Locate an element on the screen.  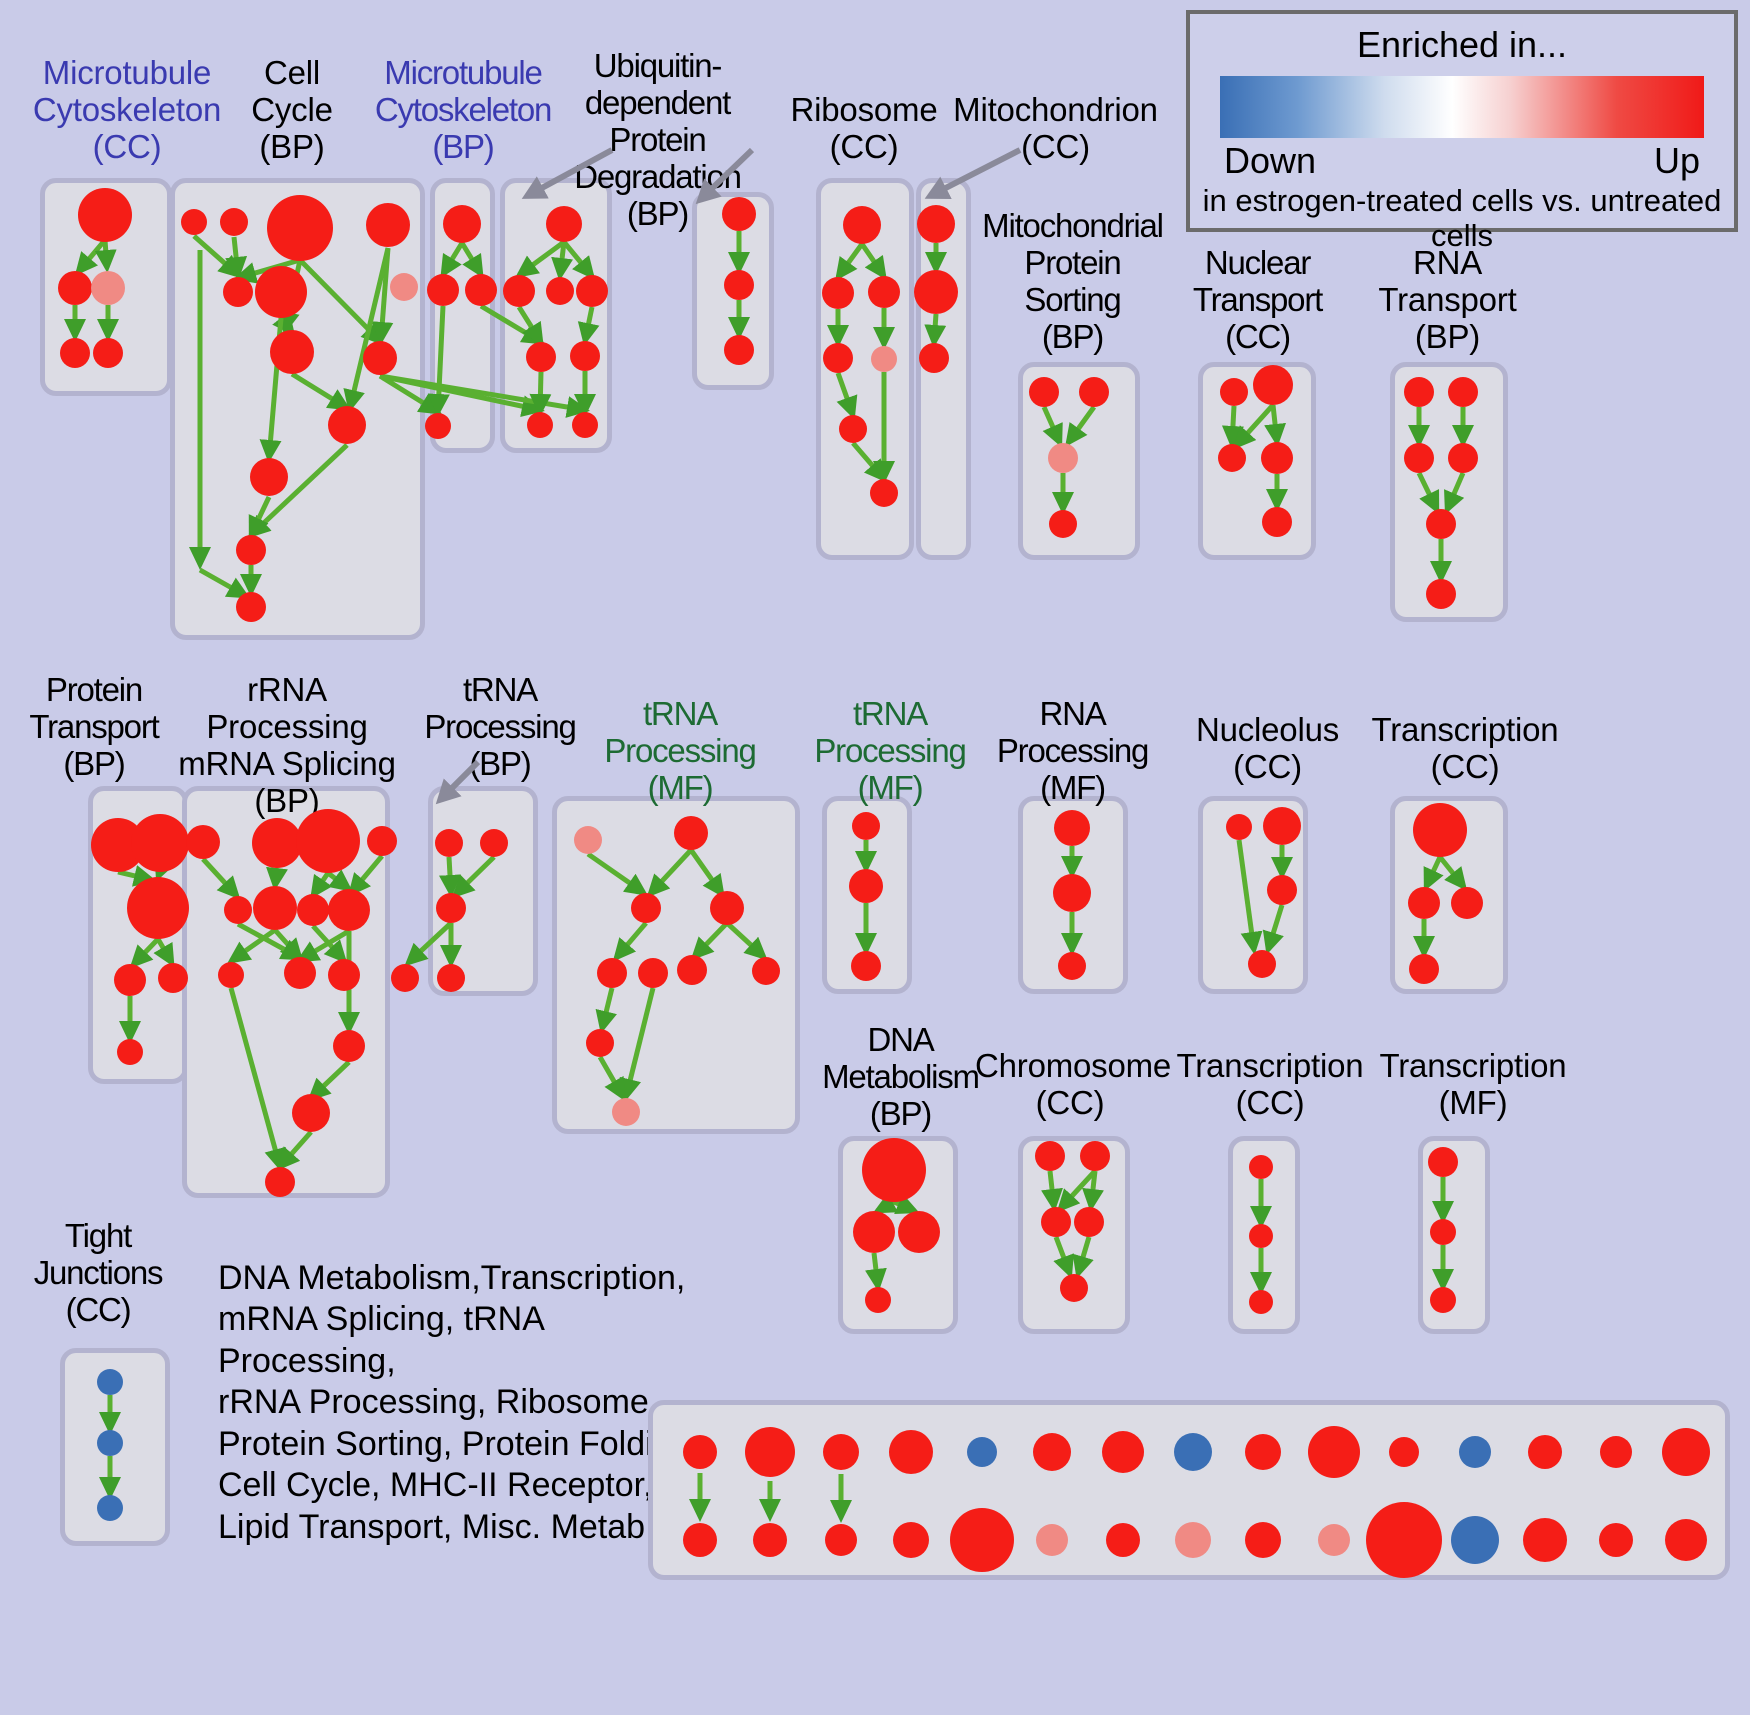
cluster-label-mitochondrion-cc: Mitochondrion (CC) is located at coordinates (1055, 128).